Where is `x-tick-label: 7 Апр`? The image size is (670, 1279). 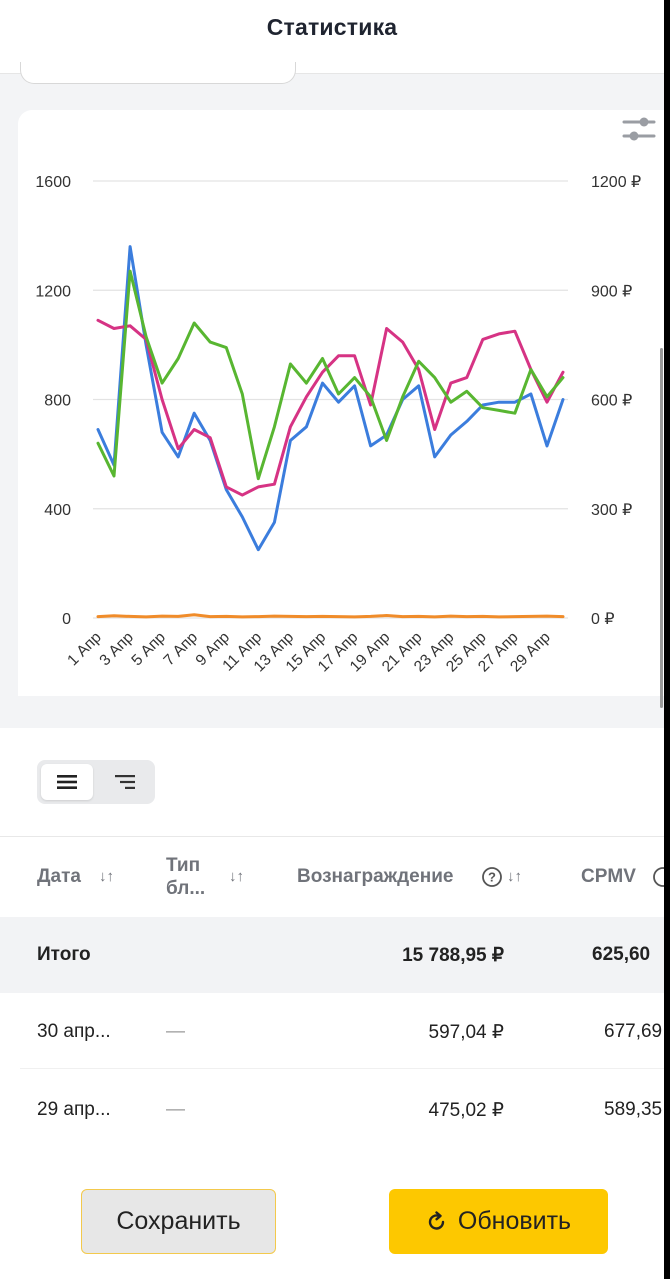 x-tick-label: 7 Апр is located at coordinates (181, 649).